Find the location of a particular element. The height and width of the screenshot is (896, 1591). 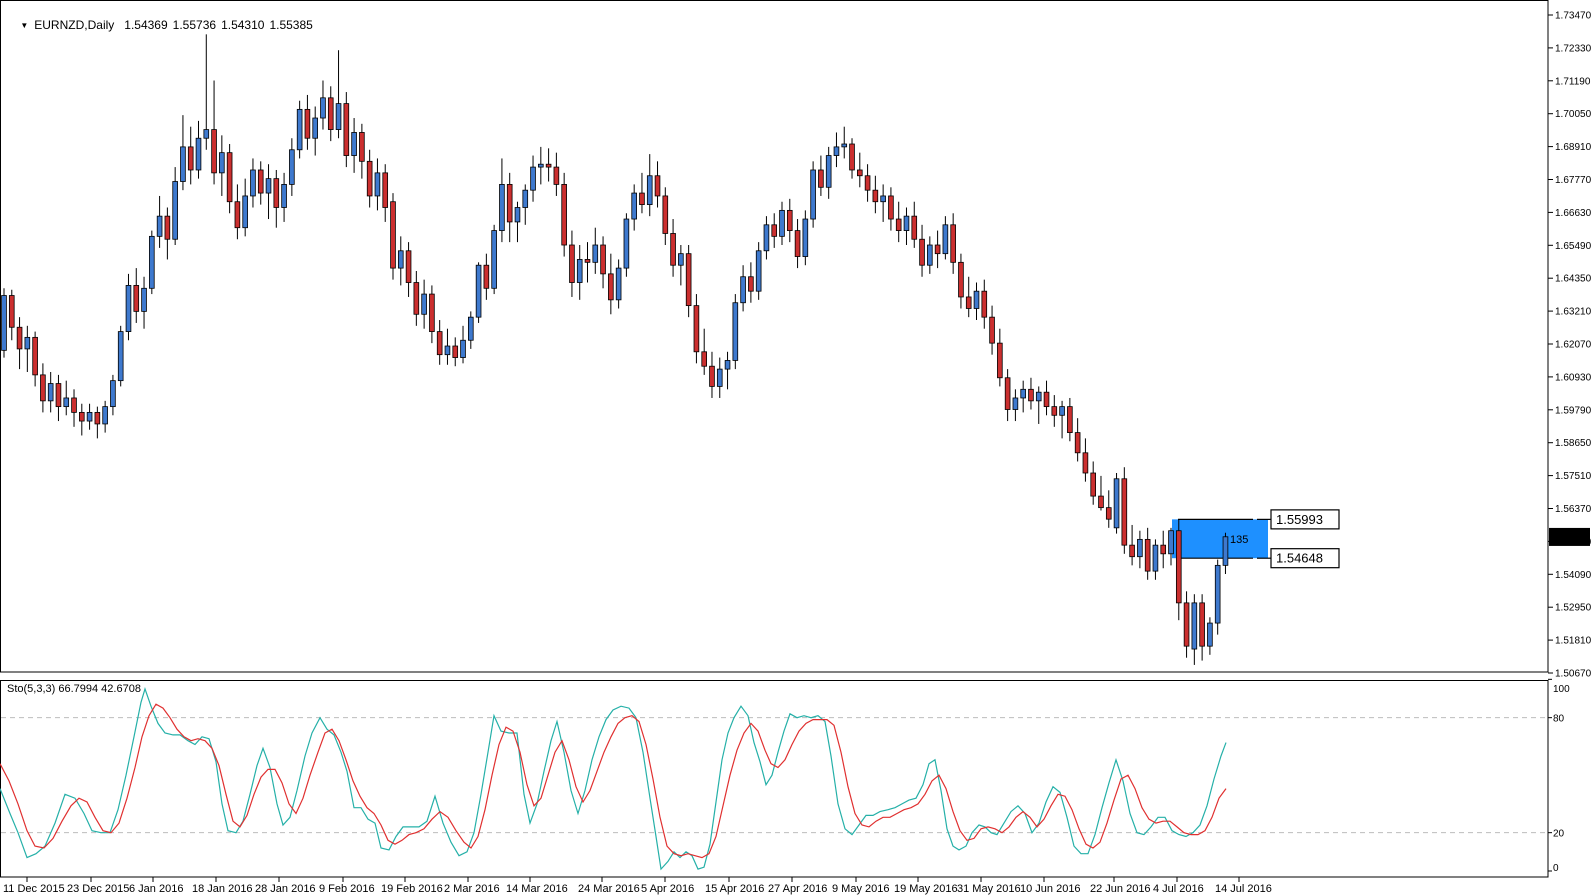

price-axis-label: 1.51810 is located at coordinates (1573, 641).